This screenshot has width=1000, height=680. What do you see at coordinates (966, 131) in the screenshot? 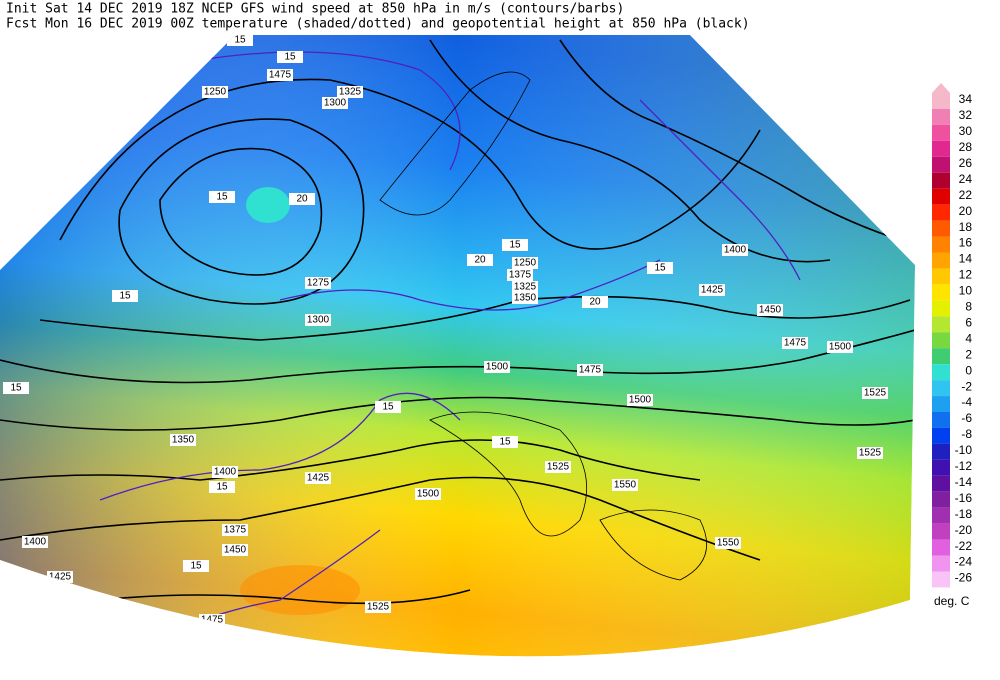
I see `colorbar-tick-label: 30` at bounding box center [966, 131].